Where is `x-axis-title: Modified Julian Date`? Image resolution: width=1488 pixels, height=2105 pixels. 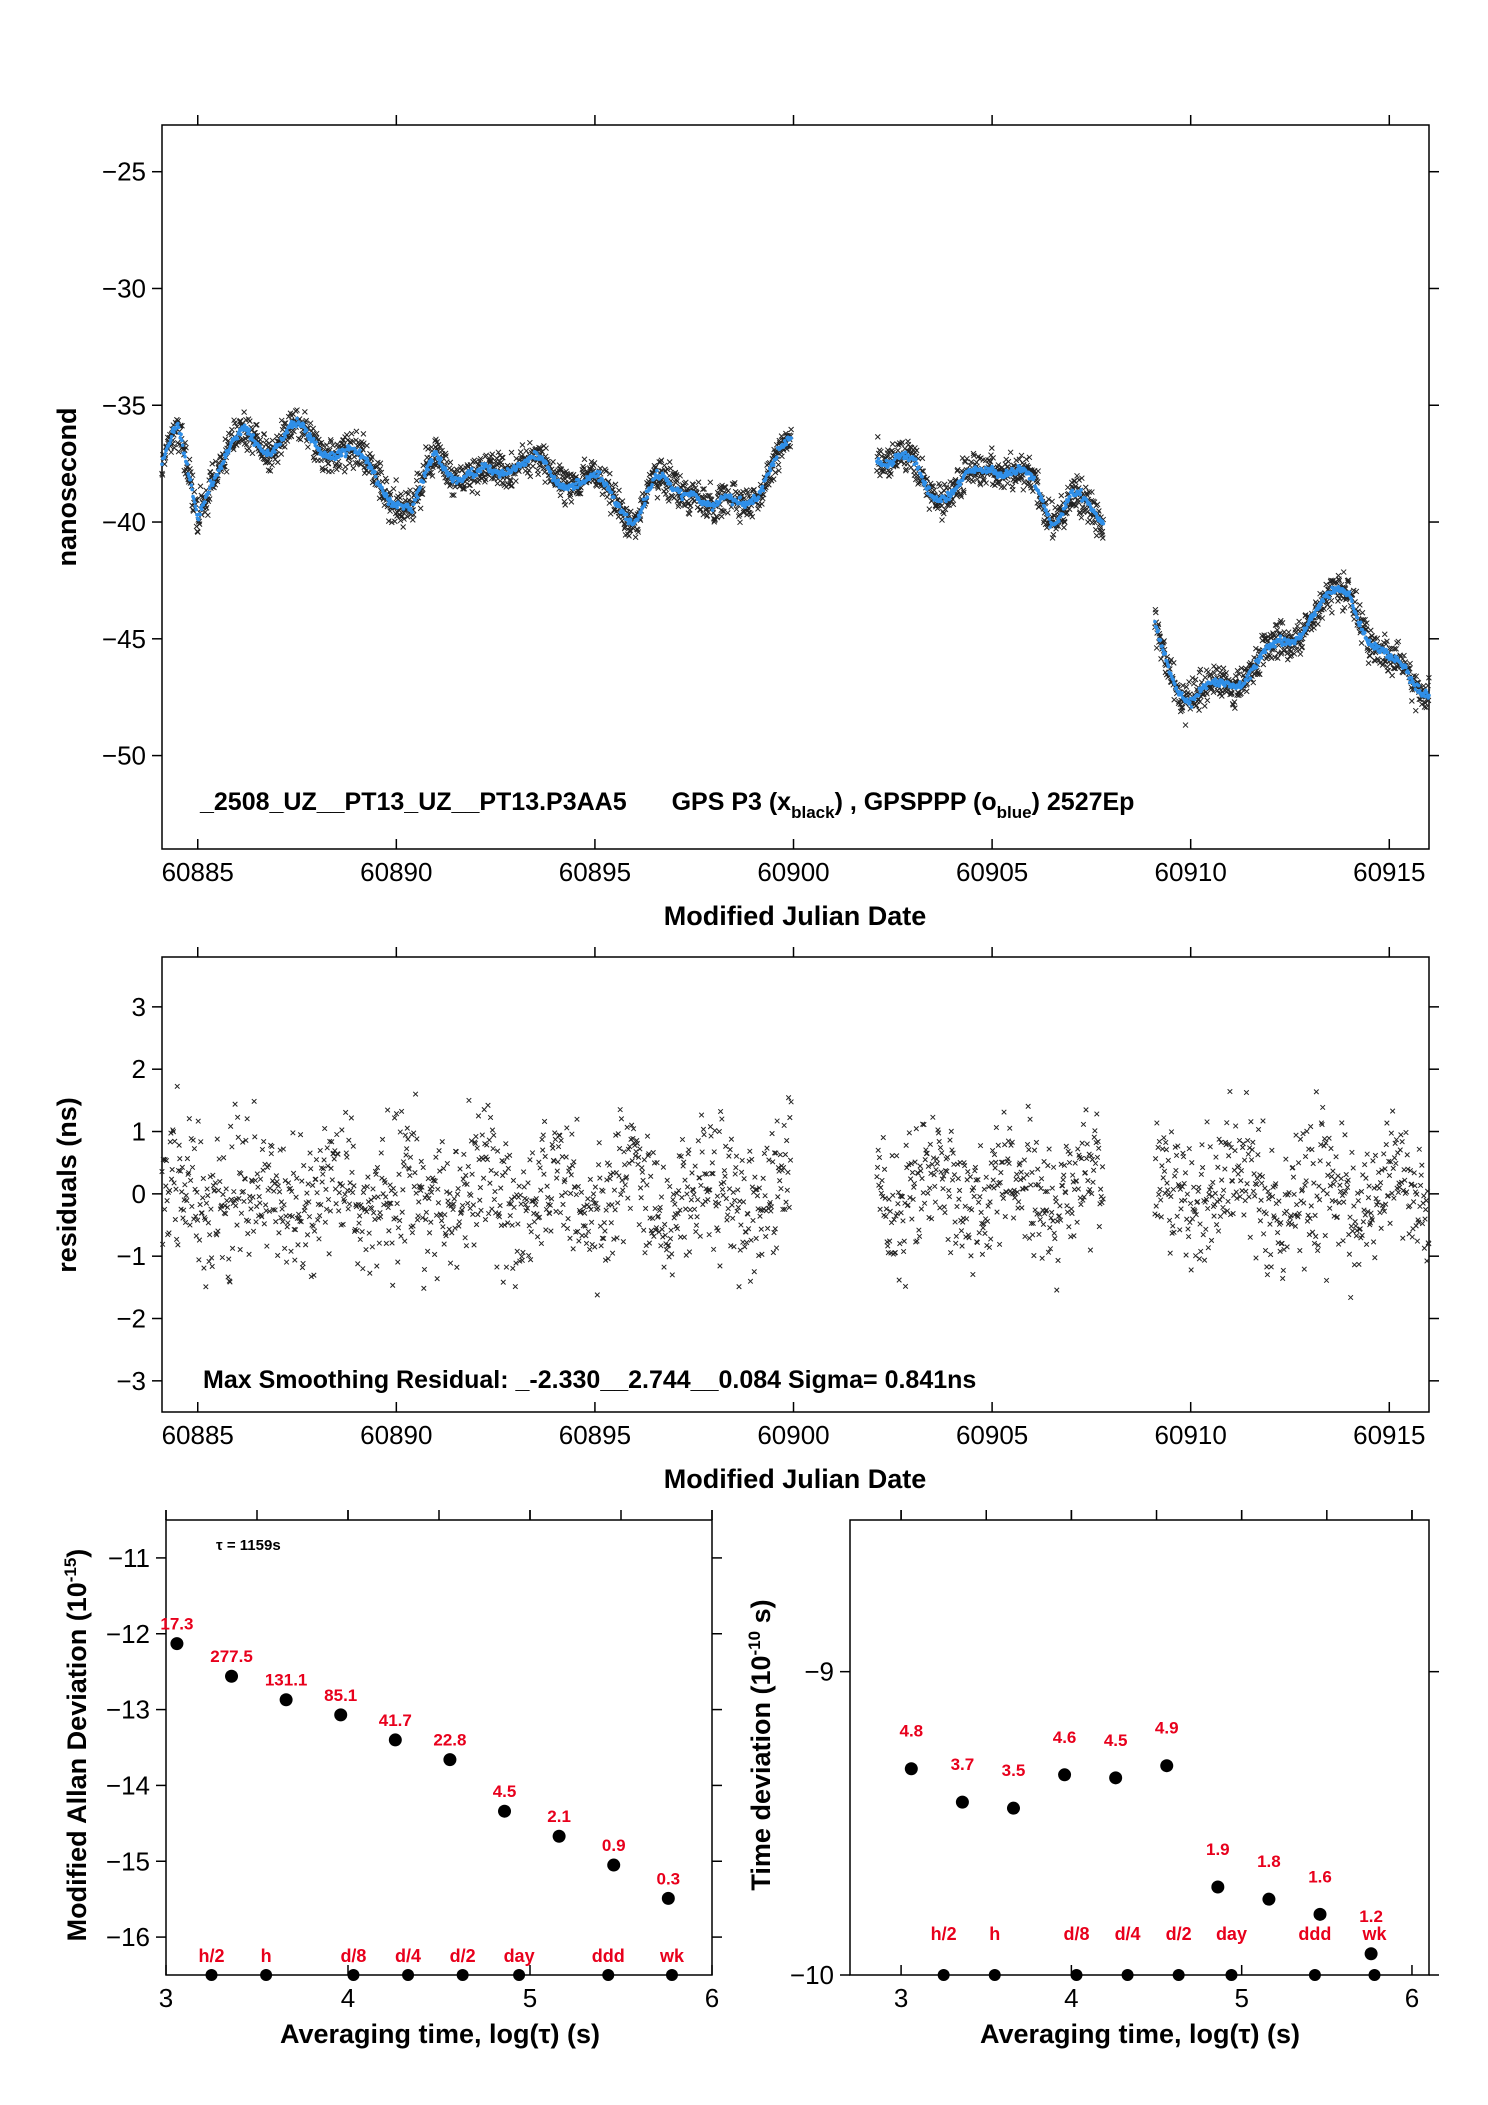
x-axis-title: Modified Julian Date is located at coordinates (795, 916).